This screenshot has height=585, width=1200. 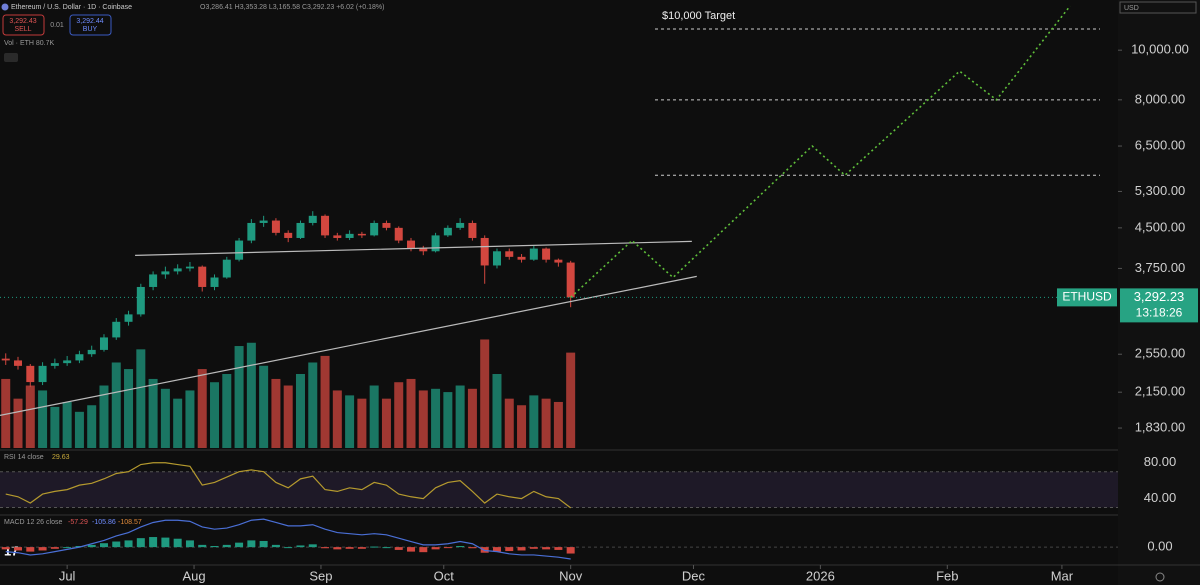 I want to click on trendline, so click(x=413, y=248).